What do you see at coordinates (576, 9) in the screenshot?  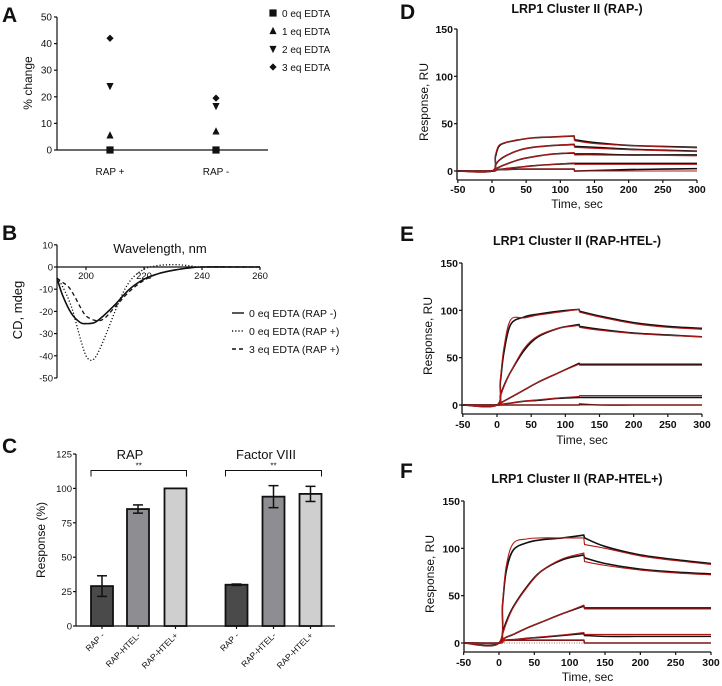 I see `chart-title: LRP1 Cluster II (RAP-)` at bounding box center [576, 9].